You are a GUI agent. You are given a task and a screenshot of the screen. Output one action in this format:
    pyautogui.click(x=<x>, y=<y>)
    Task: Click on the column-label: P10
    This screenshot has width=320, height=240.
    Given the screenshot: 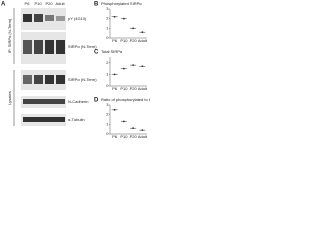 What is the action you would take?
    pyautogui.click(x=38, y=3)
    